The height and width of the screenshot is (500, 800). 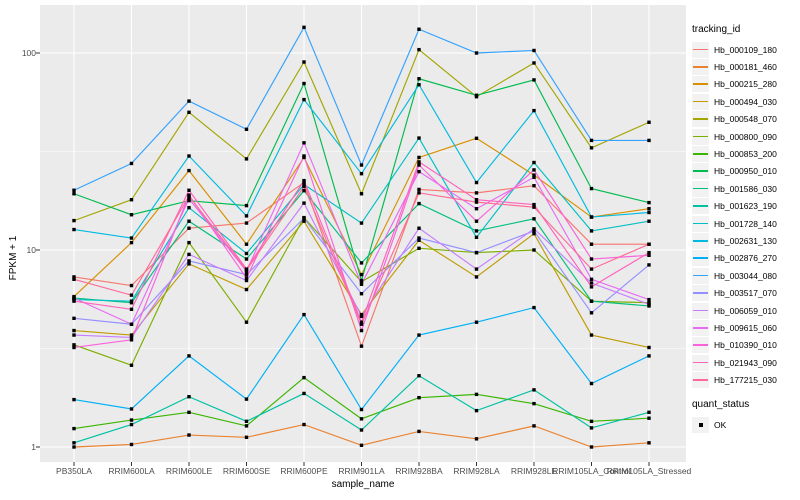 I want to click on legend-item-Hb_001623_190: Hb_001623_190, so click(x=745, y=206).